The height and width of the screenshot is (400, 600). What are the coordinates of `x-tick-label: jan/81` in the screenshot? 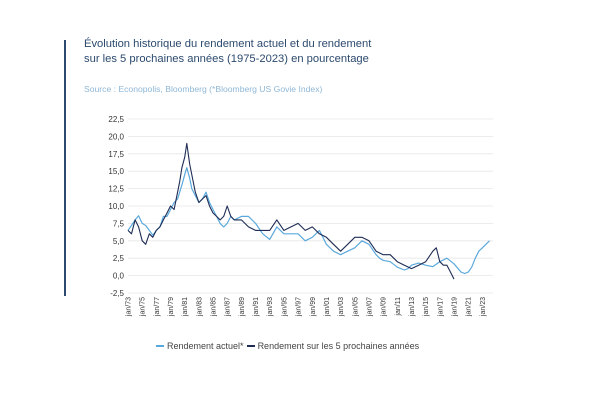 It's located at (185, 307).